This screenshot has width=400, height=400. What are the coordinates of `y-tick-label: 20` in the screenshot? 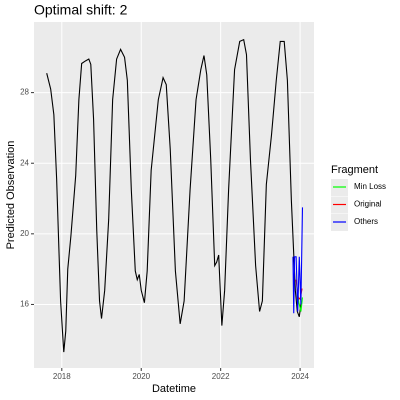 It's located at (24, 233).